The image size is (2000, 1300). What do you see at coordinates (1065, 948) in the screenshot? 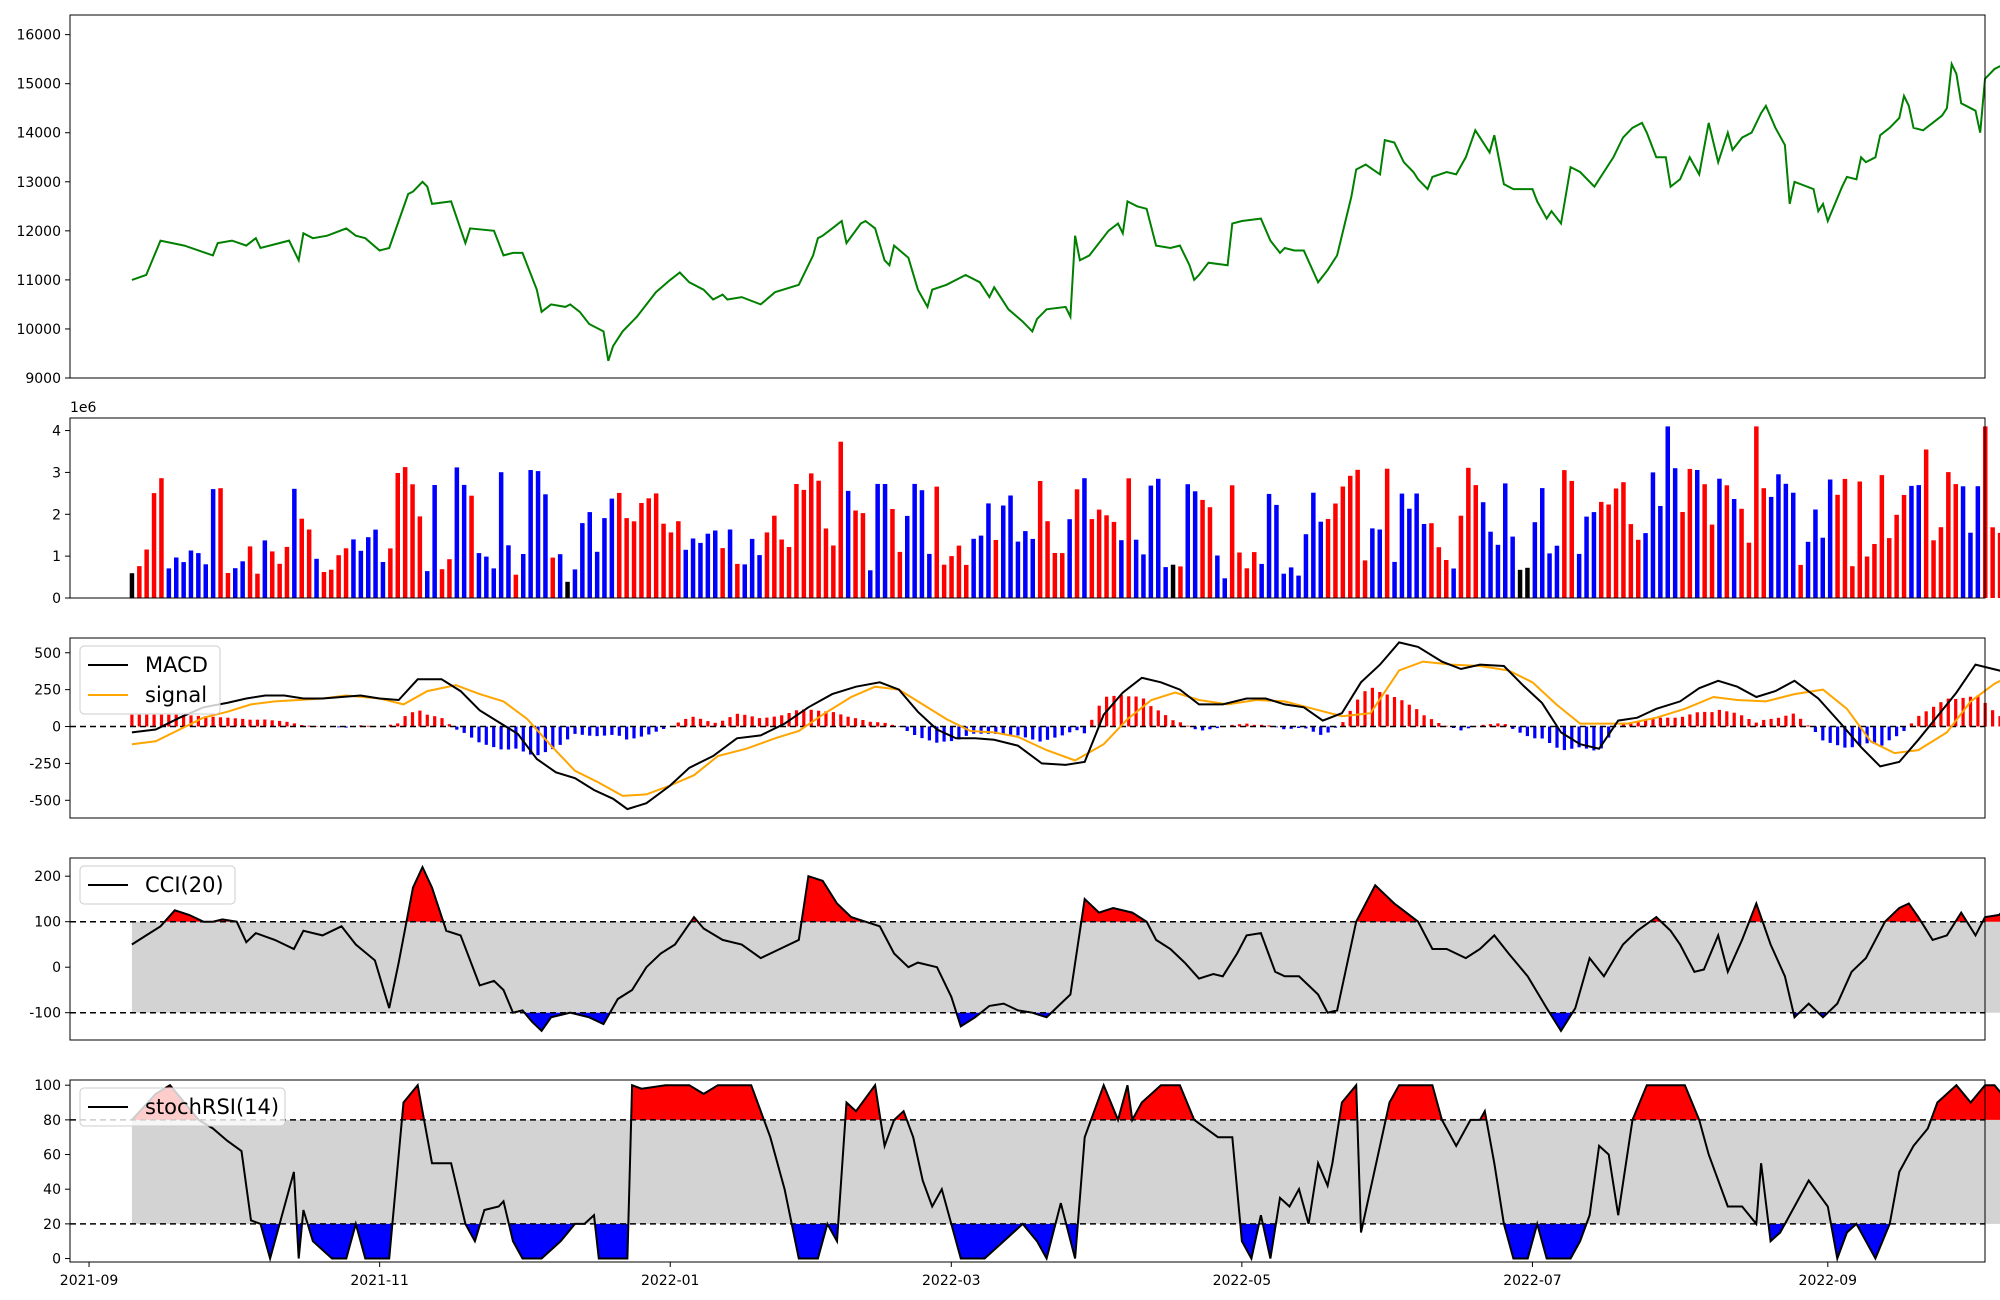
I see `cci-line` at bounding box center [1065, 948].